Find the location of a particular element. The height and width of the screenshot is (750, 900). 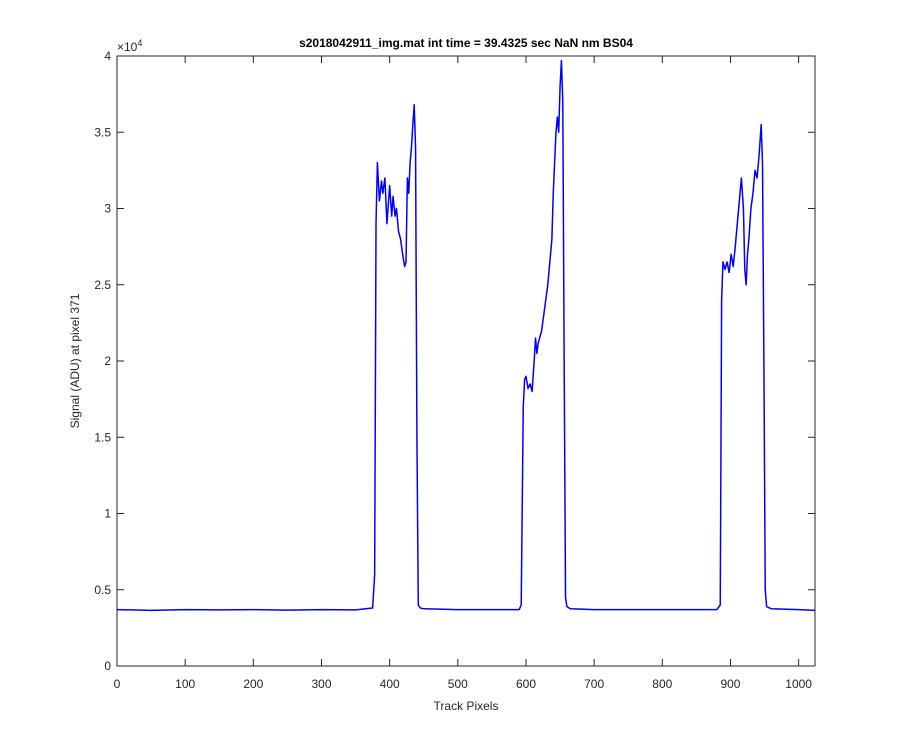

y-tick-label: 3 is located at coordinates (107, 209).